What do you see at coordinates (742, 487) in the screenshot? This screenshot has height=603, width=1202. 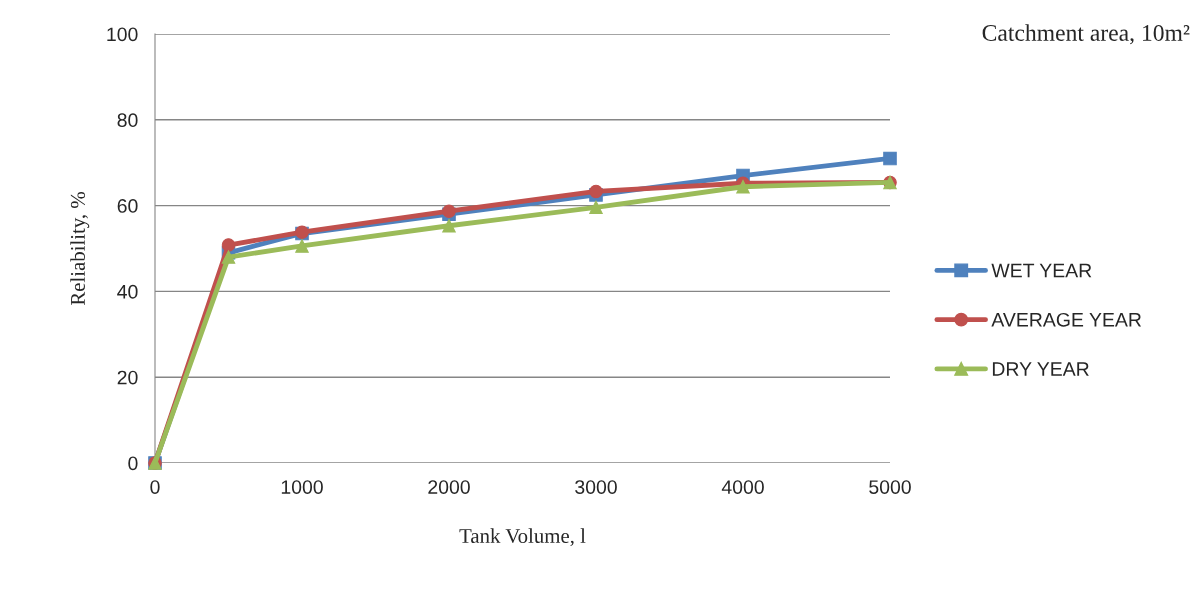 I see `x-tick-label: 4000` at bounding box center [742, 487].